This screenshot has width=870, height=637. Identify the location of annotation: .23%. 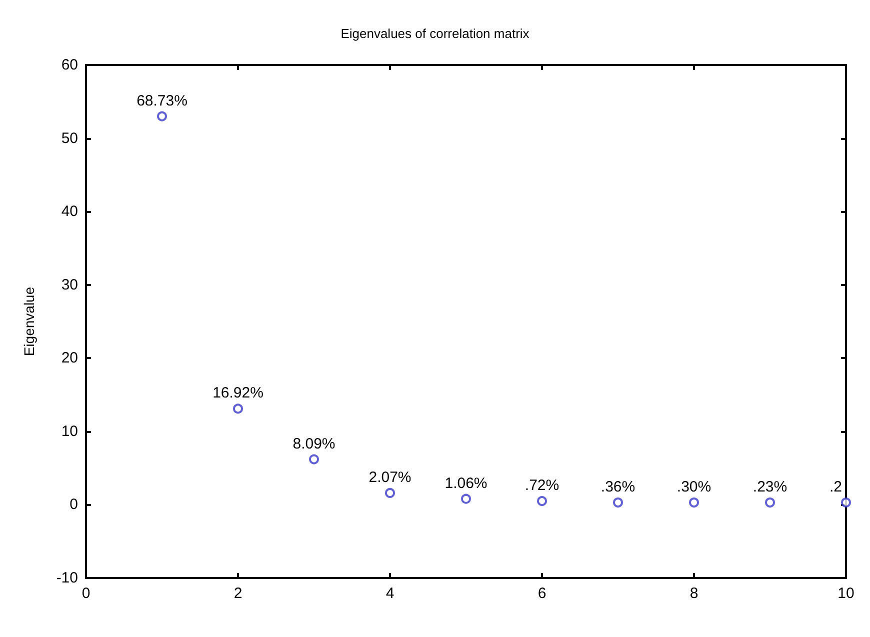
(770, 487).